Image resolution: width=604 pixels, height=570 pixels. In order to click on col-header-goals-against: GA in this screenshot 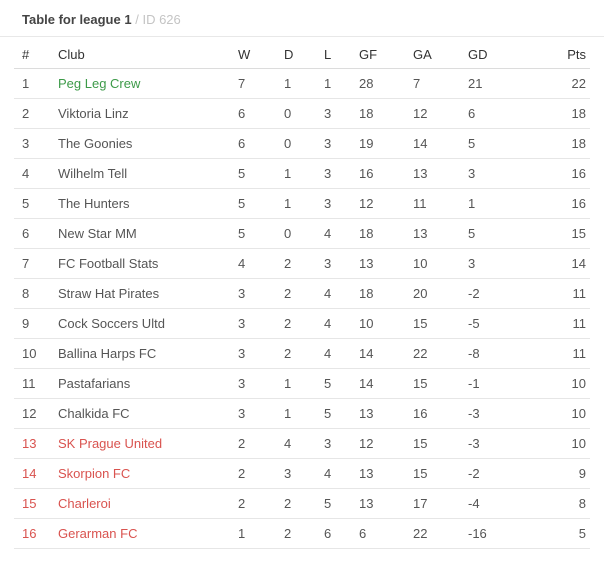, I will do `click(432, 54)`.